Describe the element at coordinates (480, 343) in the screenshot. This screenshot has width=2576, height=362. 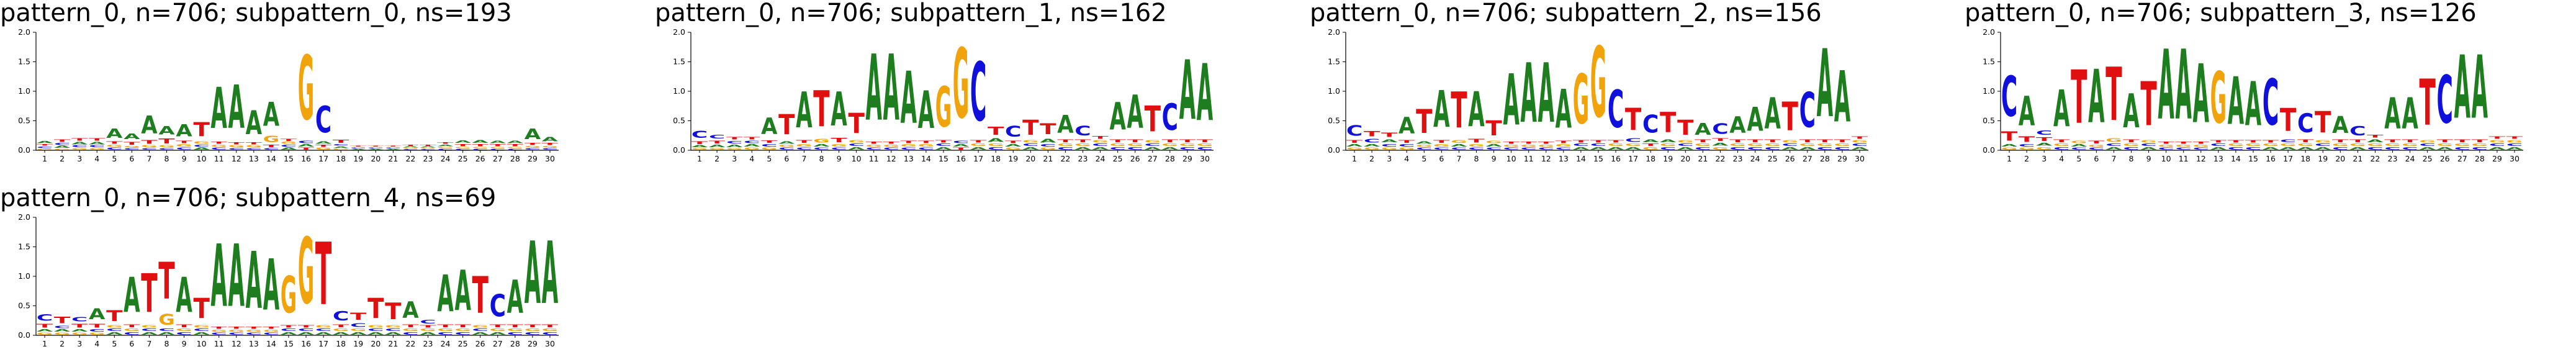
I see `x-tick-label: 26` at that location.